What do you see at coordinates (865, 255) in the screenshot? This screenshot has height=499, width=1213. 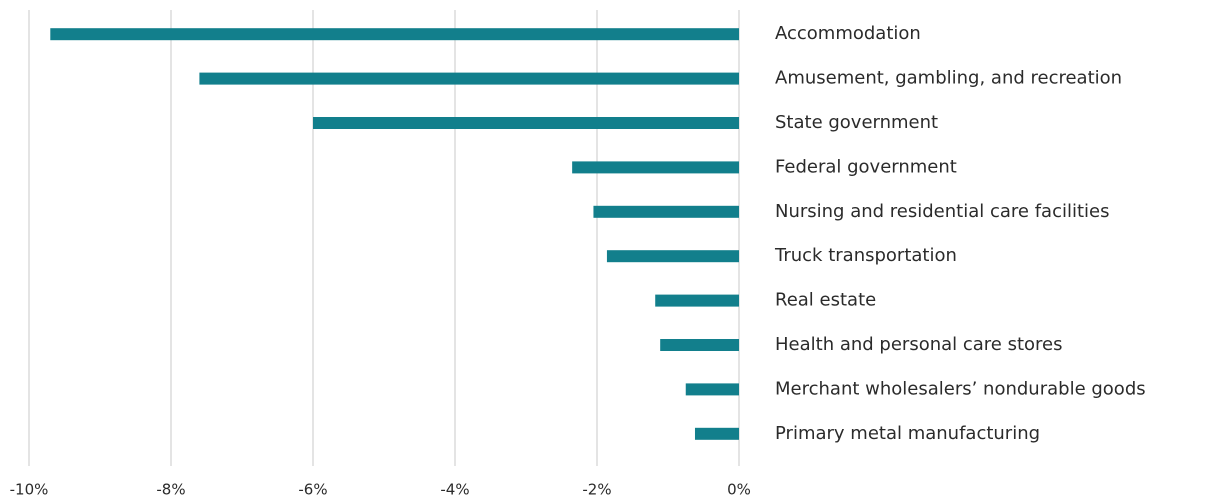 I see `category-label: Truck transportation` at bounding box center [865, 255].